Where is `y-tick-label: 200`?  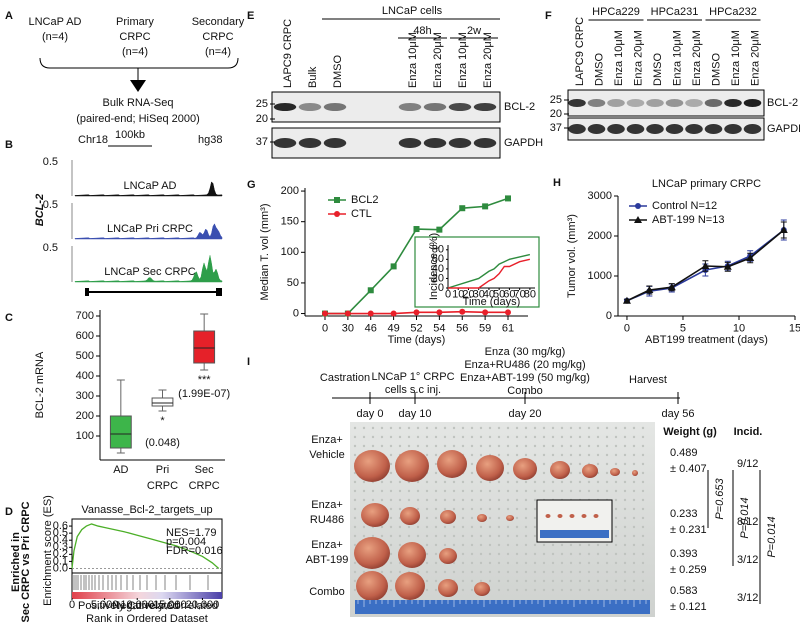
y-tick-label: 200 is located at coordinates (85, 416).